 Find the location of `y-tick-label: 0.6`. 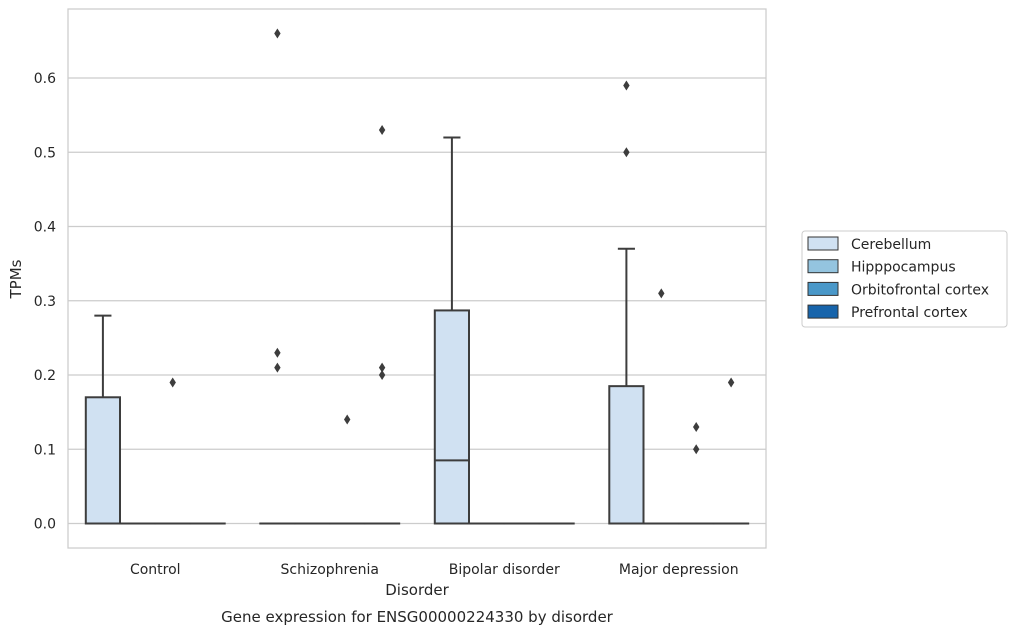

y-tick-label: 0.6 is located at coordinates (45, 79).